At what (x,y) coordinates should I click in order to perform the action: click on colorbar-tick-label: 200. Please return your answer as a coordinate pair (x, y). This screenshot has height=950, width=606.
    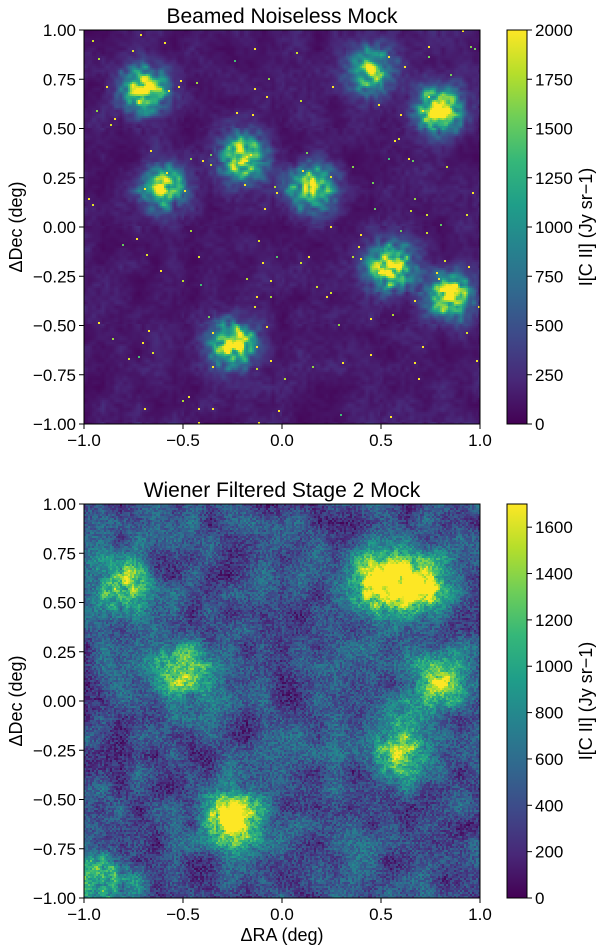
    Looking at the image, I should click on (549, 852).